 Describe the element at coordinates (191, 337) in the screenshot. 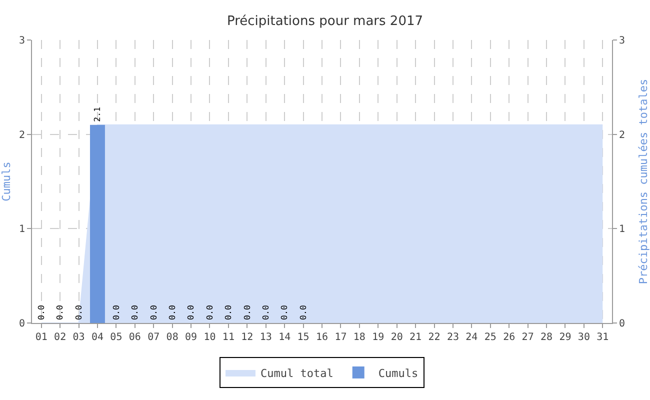

I see `x-tick-label: 09` at that location.